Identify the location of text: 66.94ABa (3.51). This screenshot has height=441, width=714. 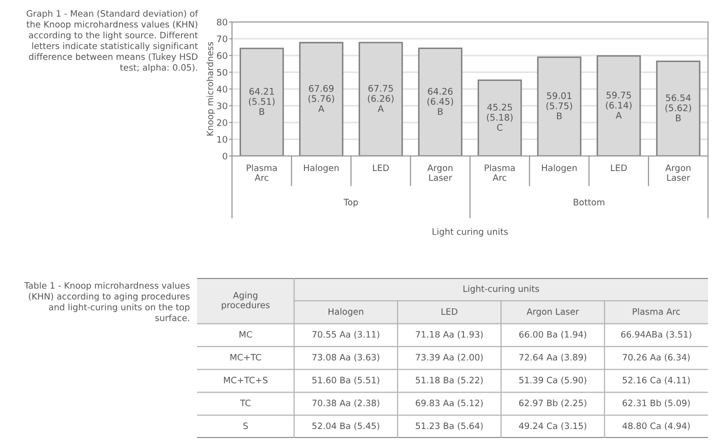
(656, 334).